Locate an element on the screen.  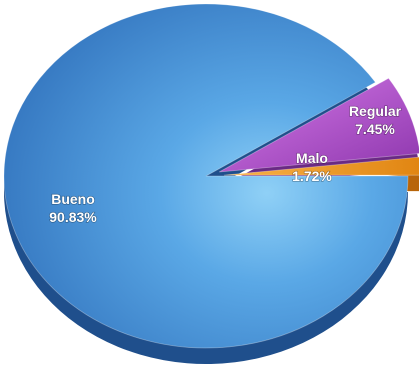
slice-value-bueno: 90.83% is located at coordinates (73, 217).